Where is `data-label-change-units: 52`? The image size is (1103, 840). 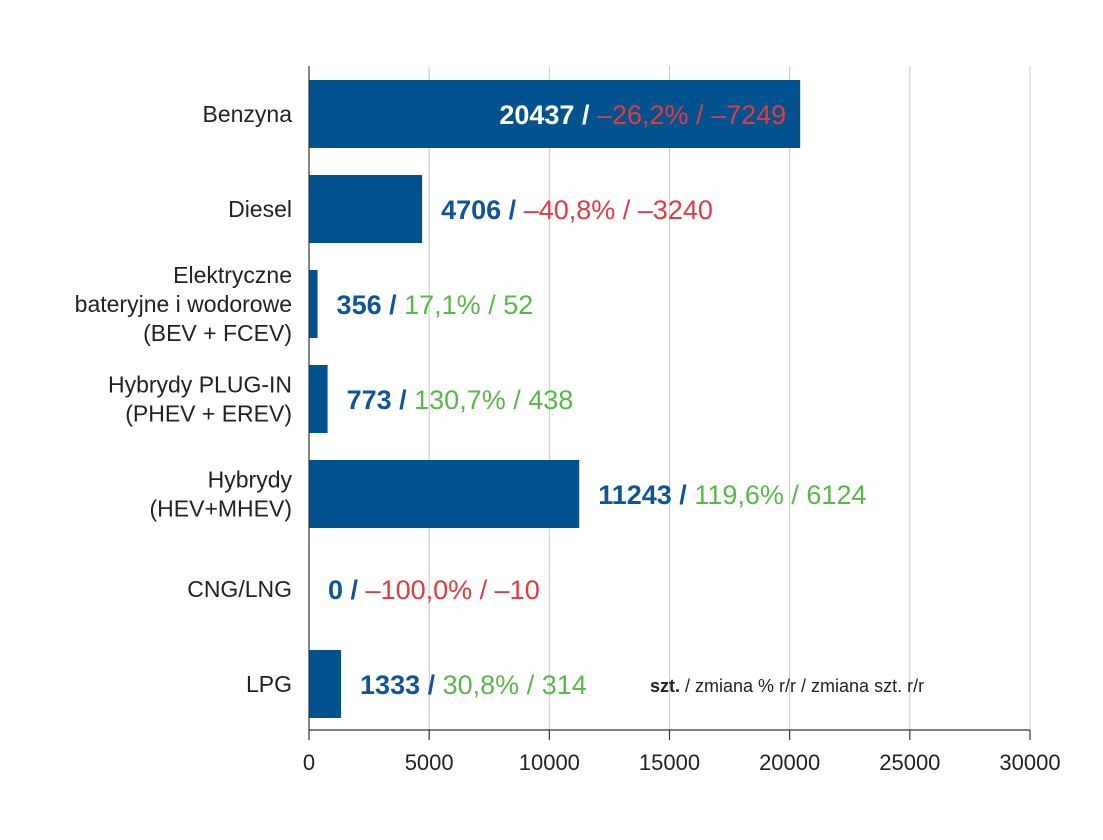 data-label-change-units: 52 is located at coordinates (518, 305).